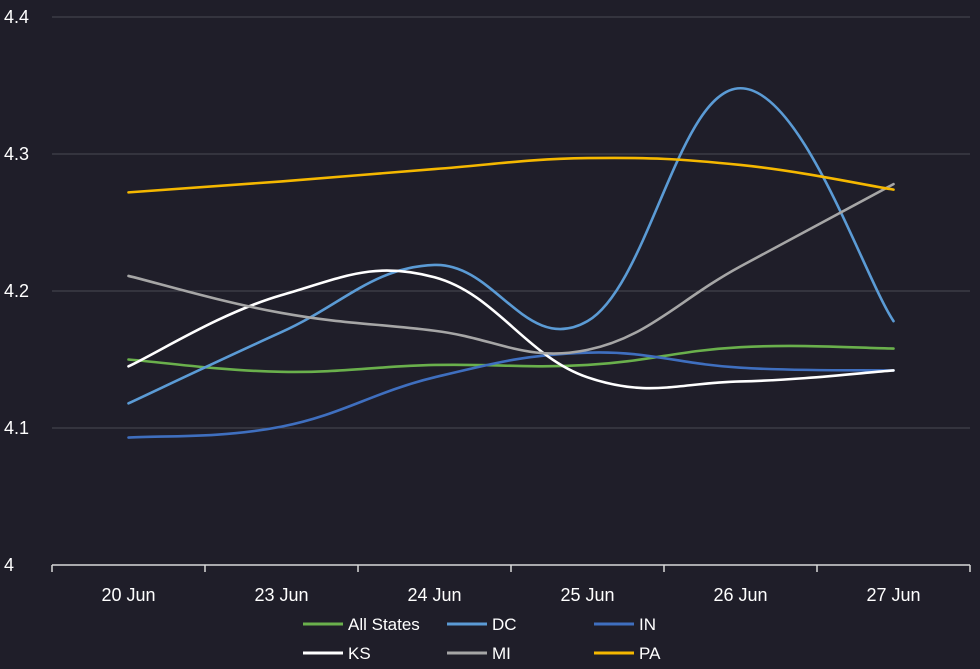 The image size is (980, 669). What do you see at coordinates (893, 595) in the screenshot?
I see `x-tick-label: 27 Jun` at bounding box center [893, 595].